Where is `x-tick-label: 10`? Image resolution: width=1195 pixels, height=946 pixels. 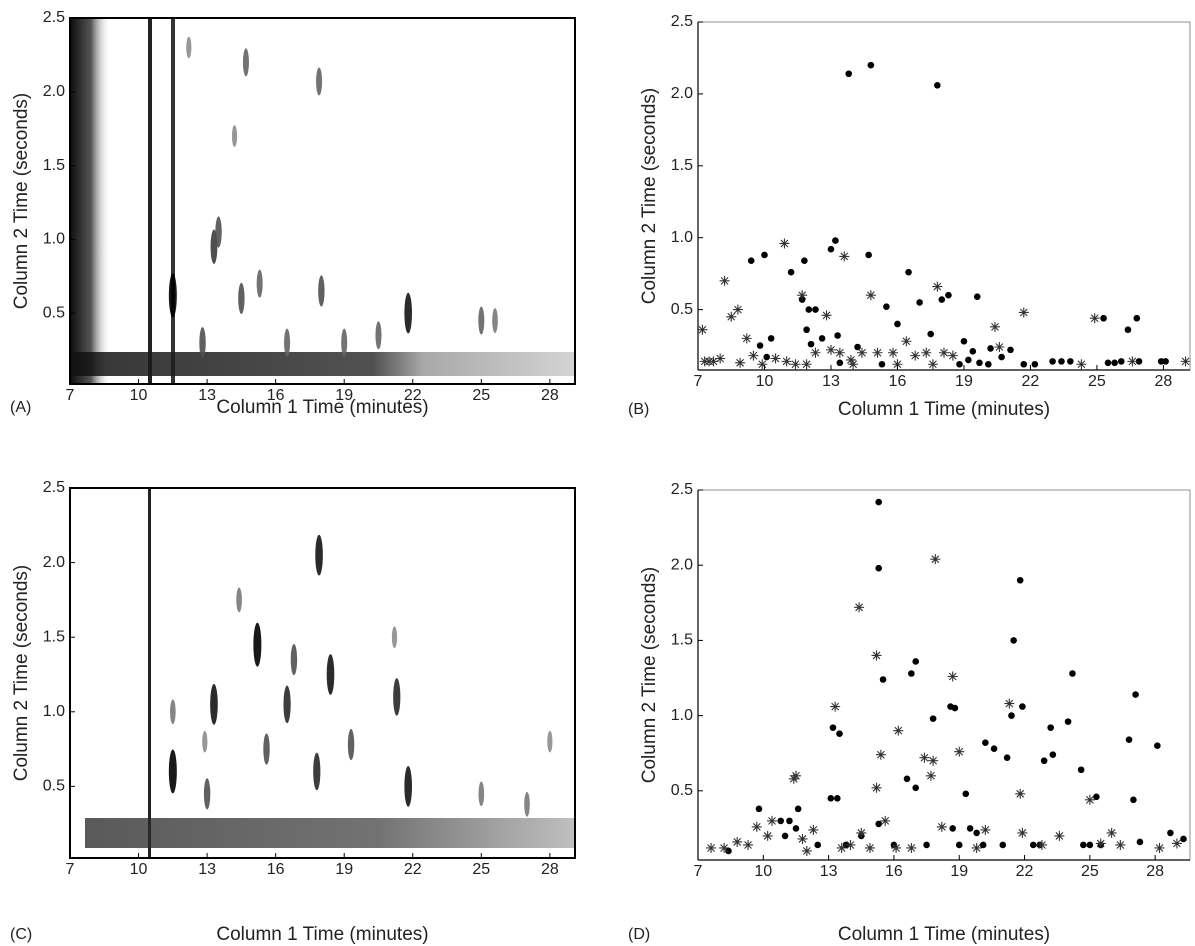 x-tick-label: 10 is located at coordinates (765, 381).